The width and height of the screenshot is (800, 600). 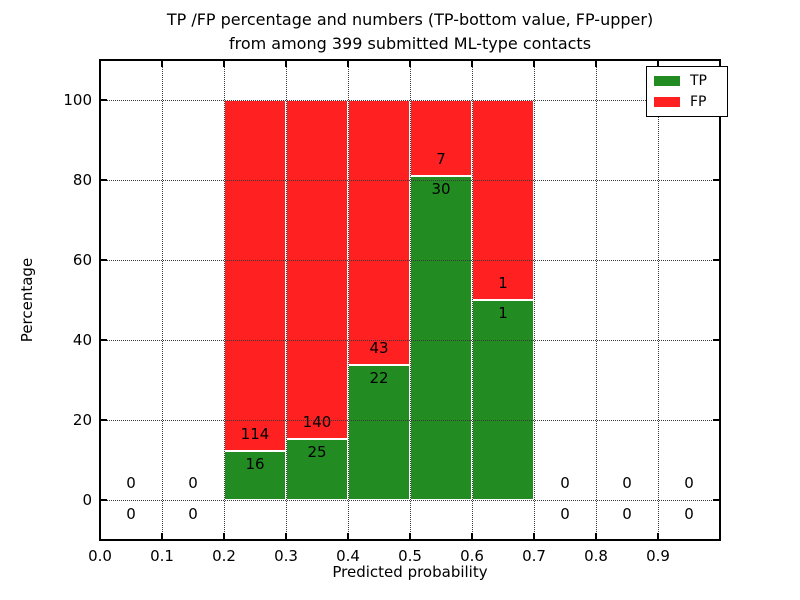 What do you see at coordinates (596, 556) in the screenshot?
I see `x-tick-label: 0.8` at bounding box center [596, 556].